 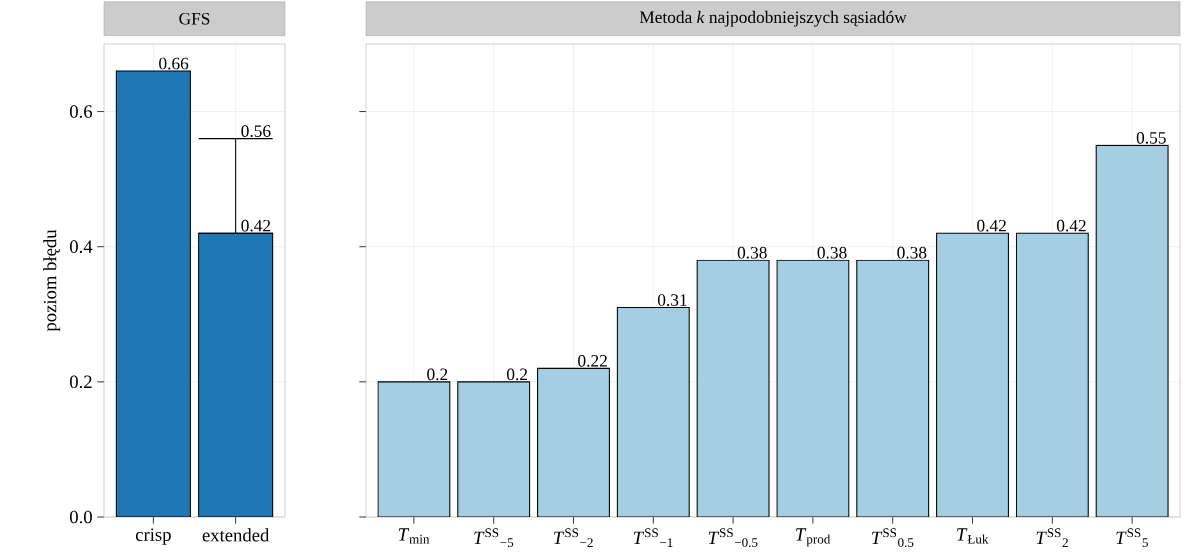 I want to click on x-tick-label: T$^{SS}$−2, so click(x=573, y=537).